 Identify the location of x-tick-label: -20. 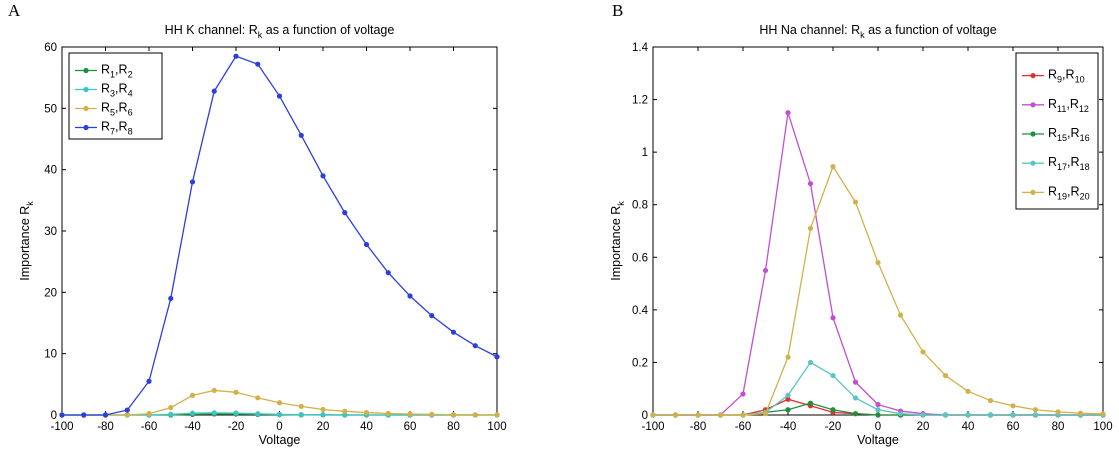
(236, 427).